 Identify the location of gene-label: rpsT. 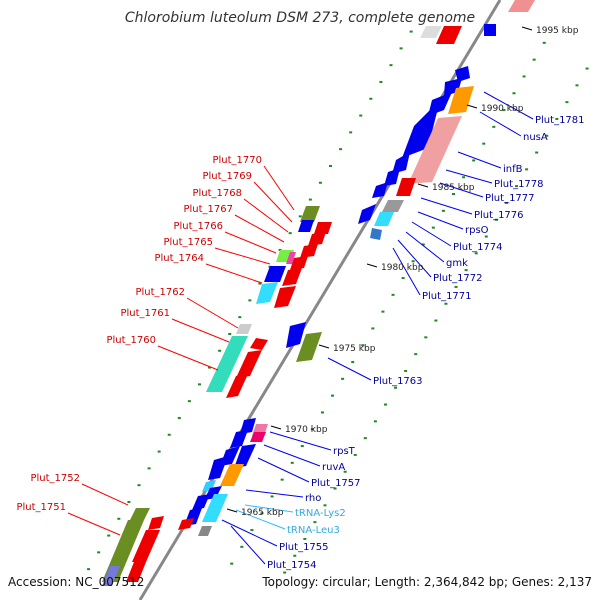
(344, 451).